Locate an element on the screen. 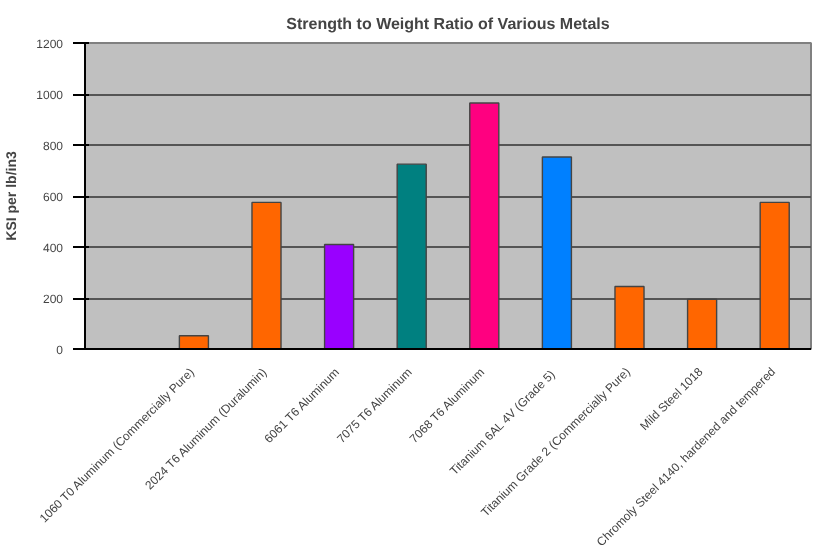 The width and height of the screenshot is (826, 560). chart-title: Strength to Weight Ratio of Various Metals is located at coordinates (448, 24).